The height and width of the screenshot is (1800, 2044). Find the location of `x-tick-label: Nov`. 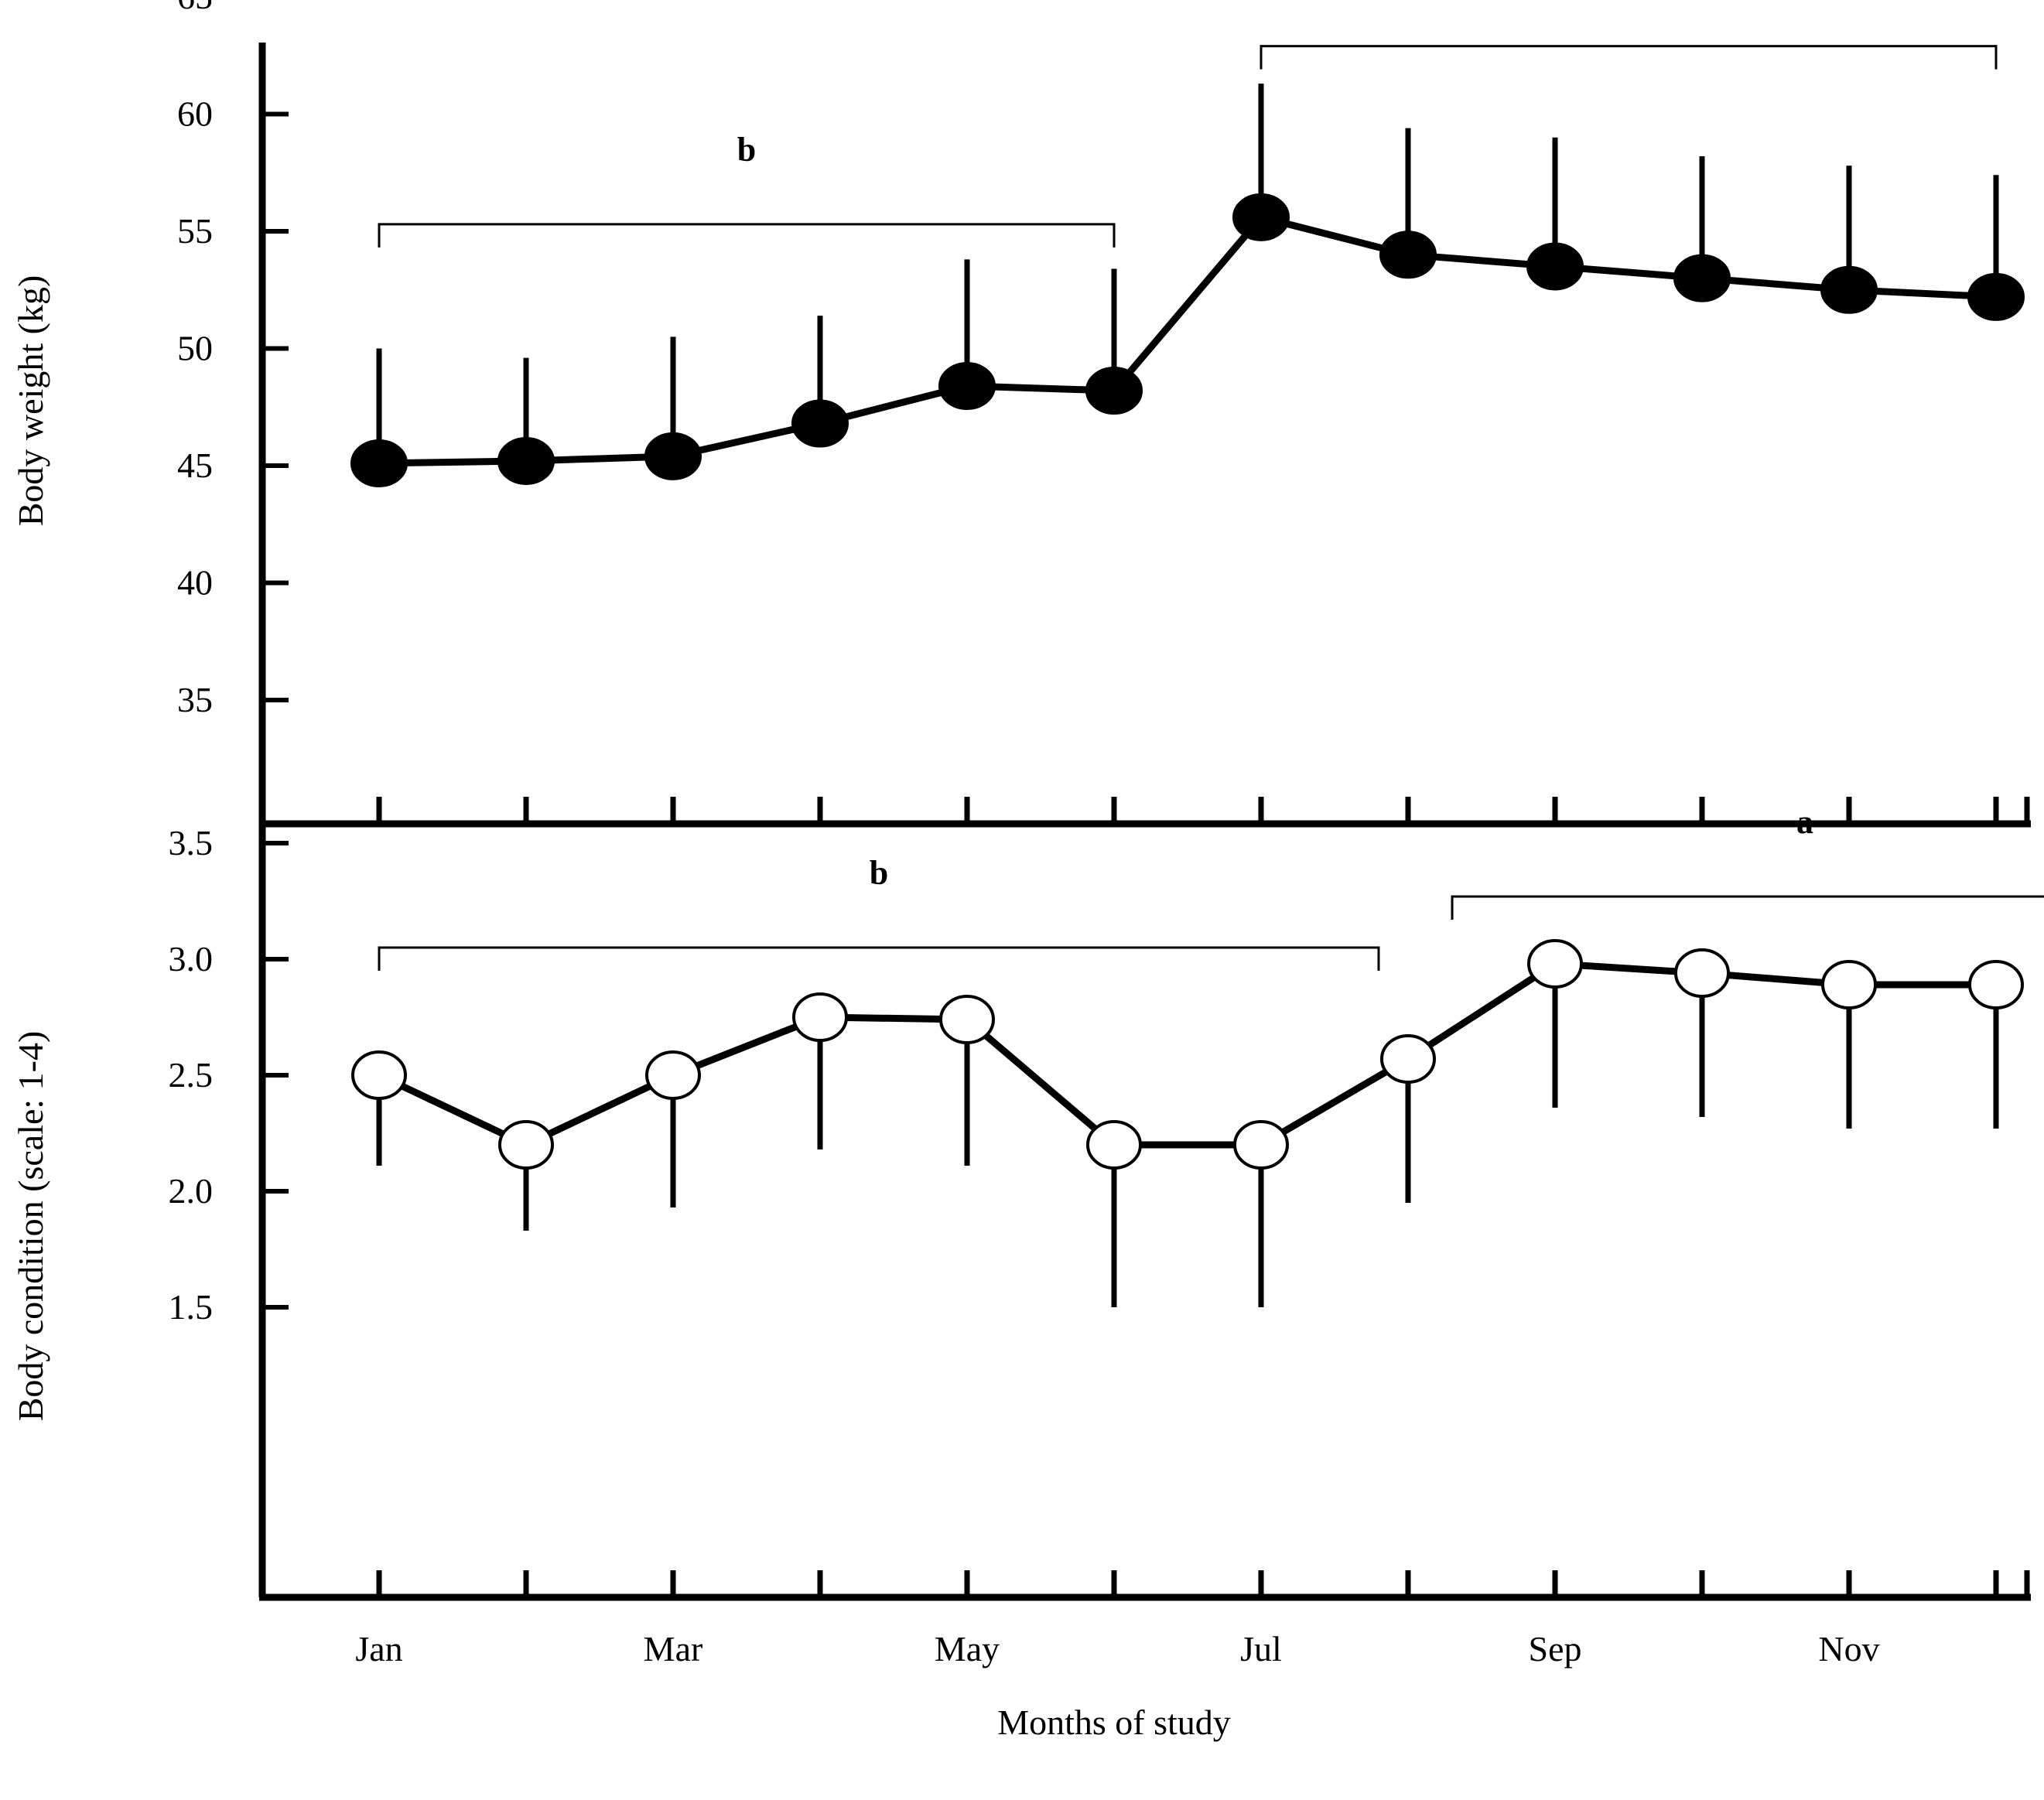

x-tick-label: Nov is located at coordinates (1848, 1649).